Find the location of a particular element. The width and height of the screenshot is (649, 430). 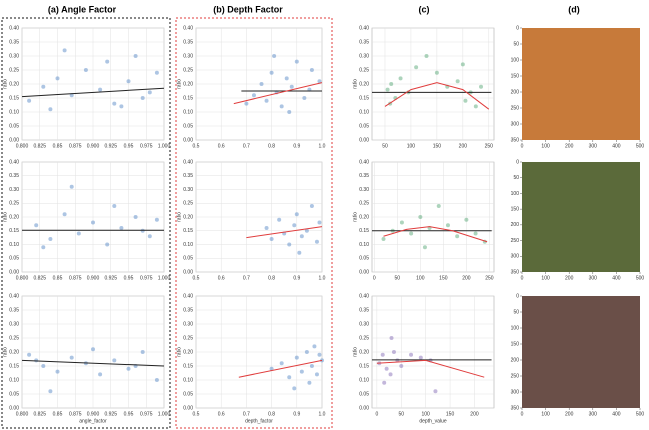

y-tick-label: 0.25 is located at coordinates (188, 70).